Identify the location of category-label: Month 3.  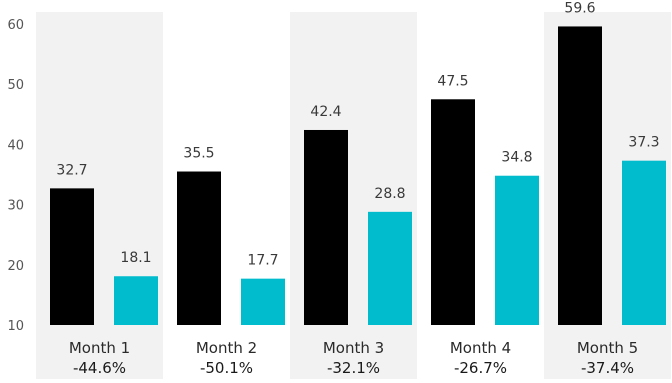
(353, 348).